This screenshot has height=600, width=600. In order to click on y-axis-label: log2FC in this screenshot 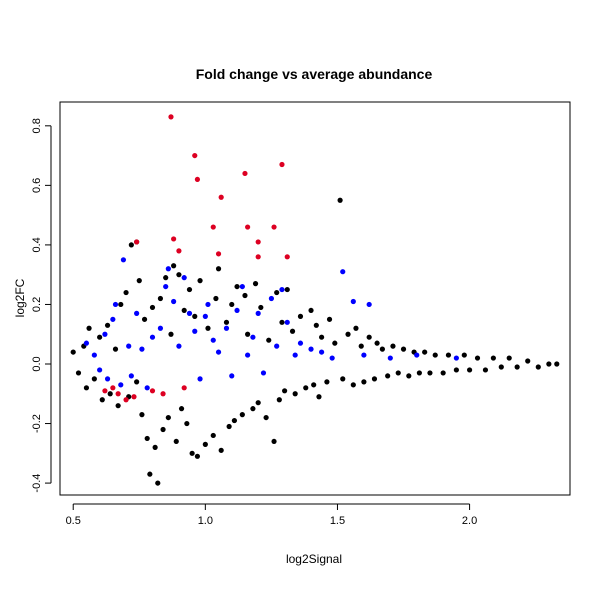, I will do `click(20, 297)`.